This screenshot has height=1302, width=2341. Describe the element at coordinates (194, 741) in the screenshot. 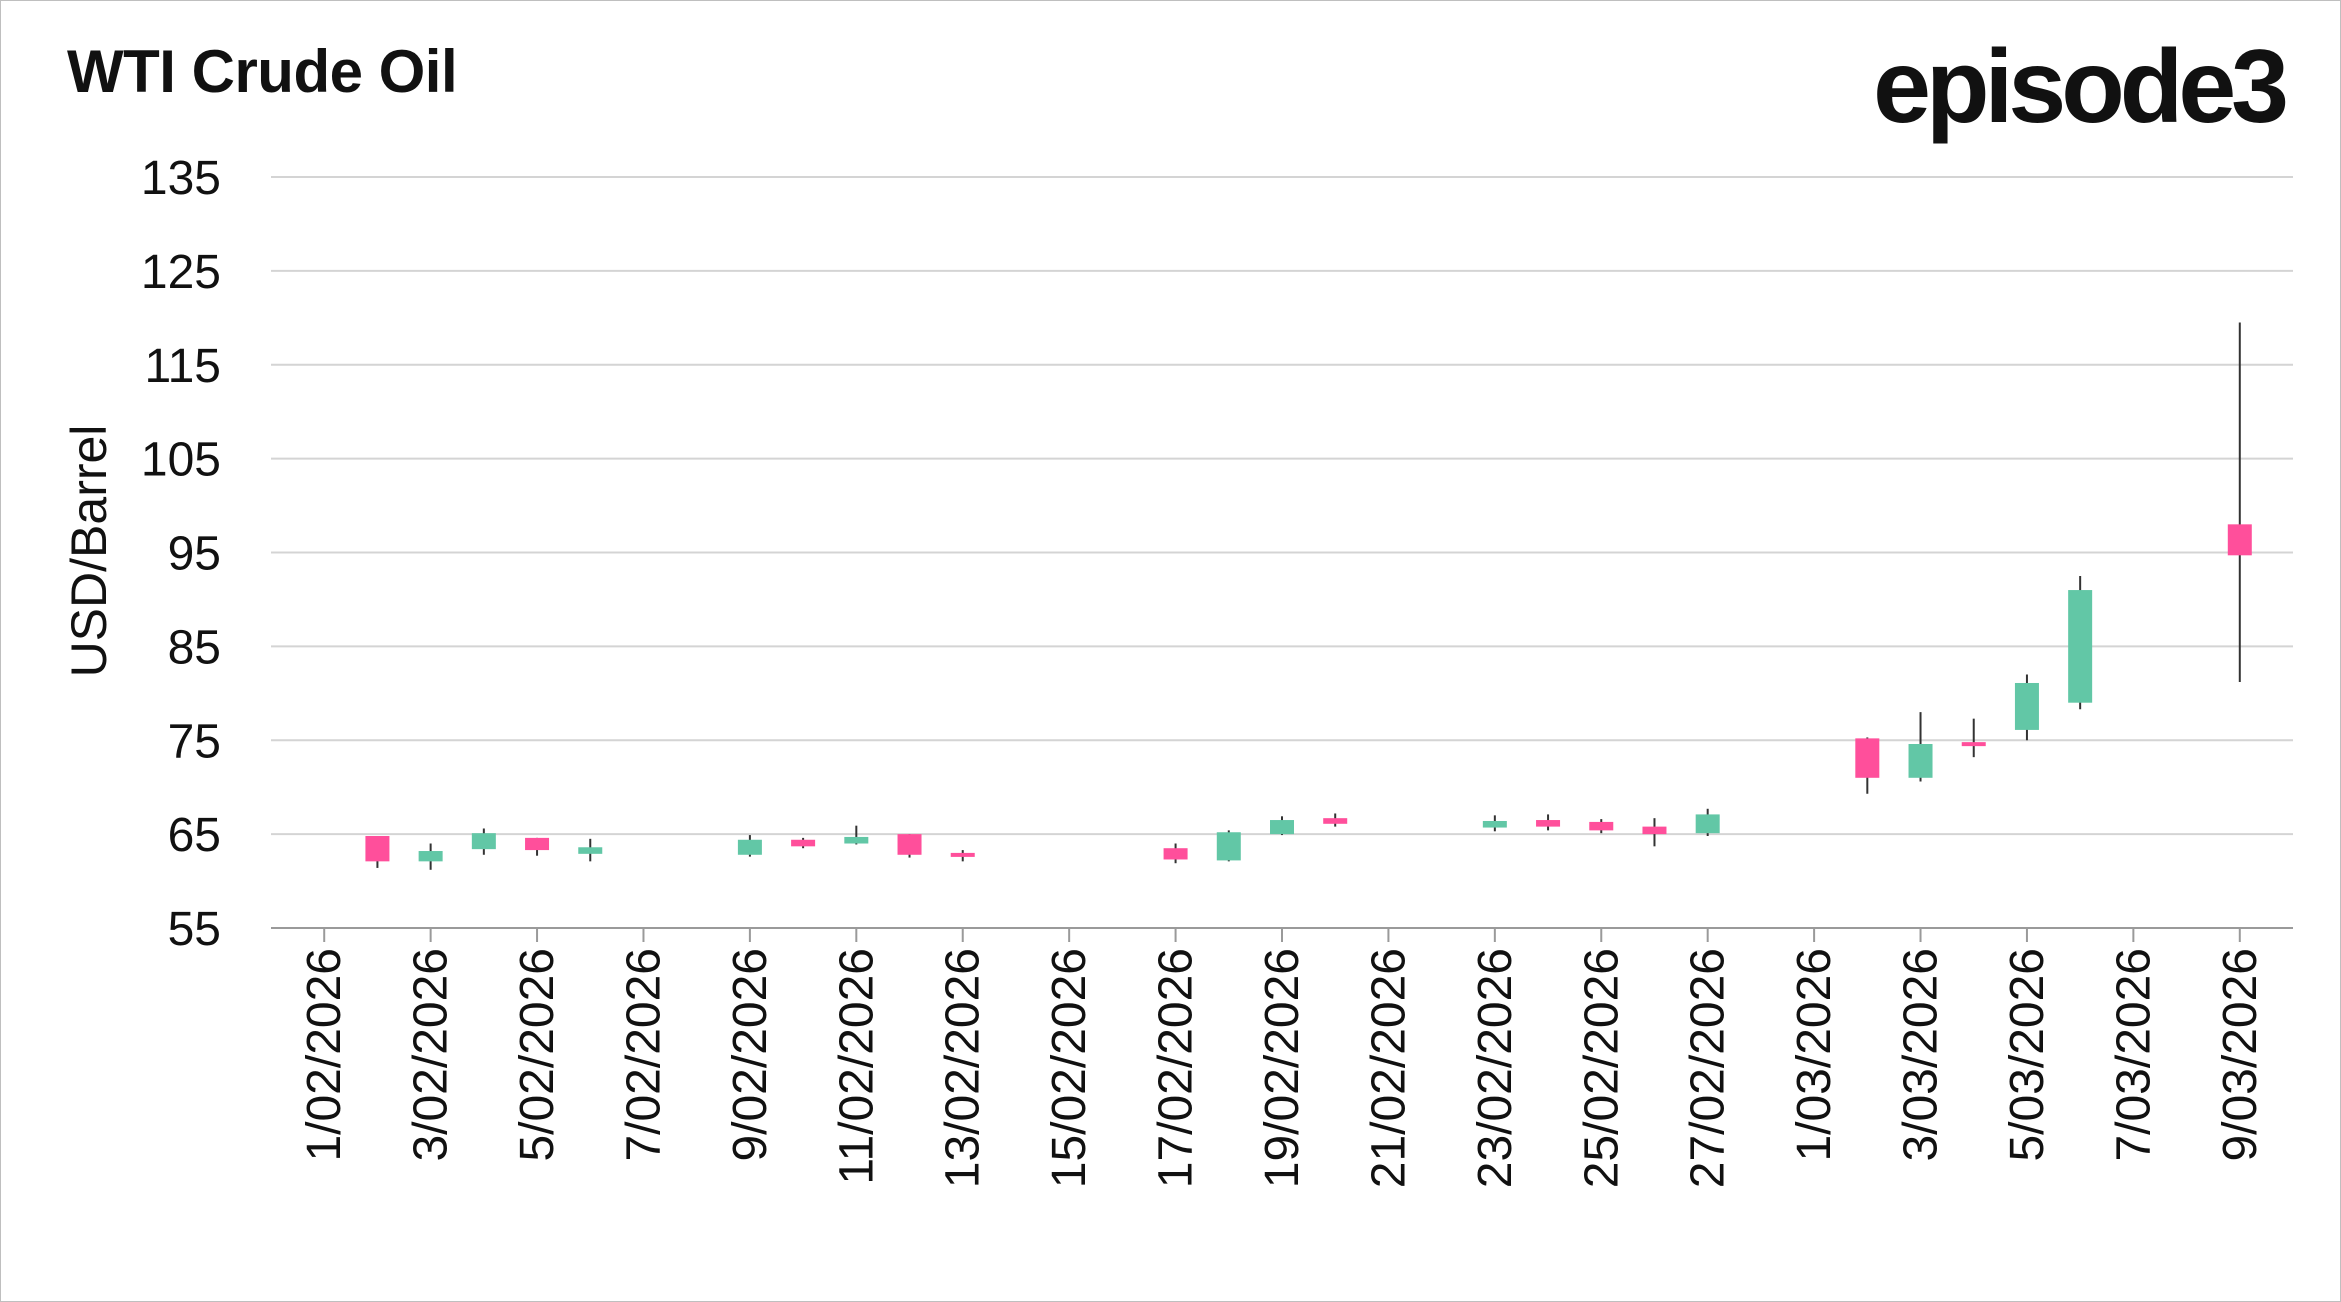

I see `y-tick-label: 75` at that location.